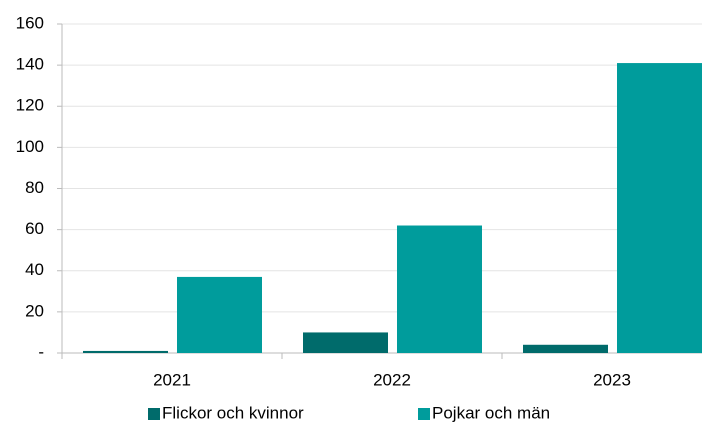 This screenshot has width=712, height=426. What do you see at coordinates (30, 146) in the screenshot?
I see `y-tick-label: 100` at bounding box center [30, 146].